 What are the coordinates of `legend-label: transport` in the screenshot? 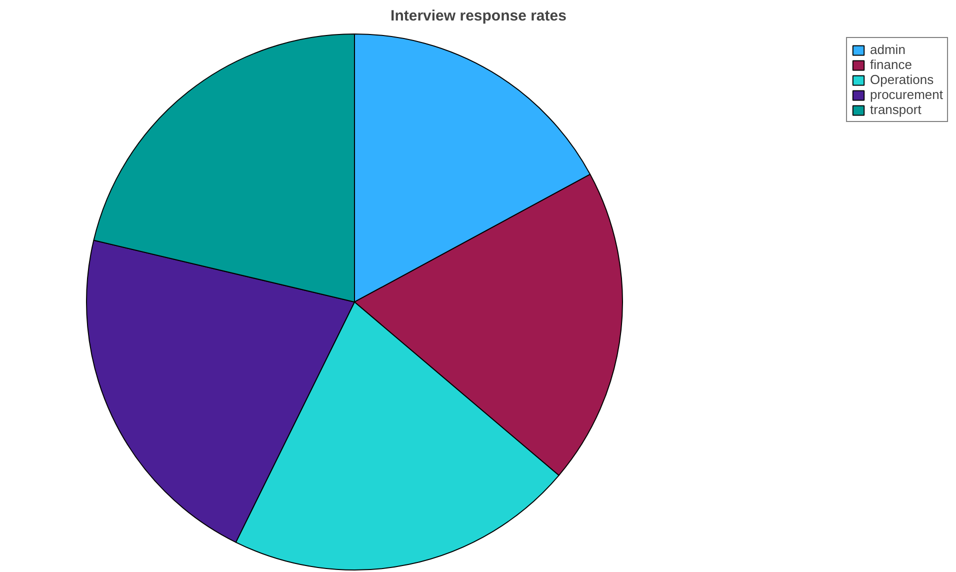 It's located at (896, 109).